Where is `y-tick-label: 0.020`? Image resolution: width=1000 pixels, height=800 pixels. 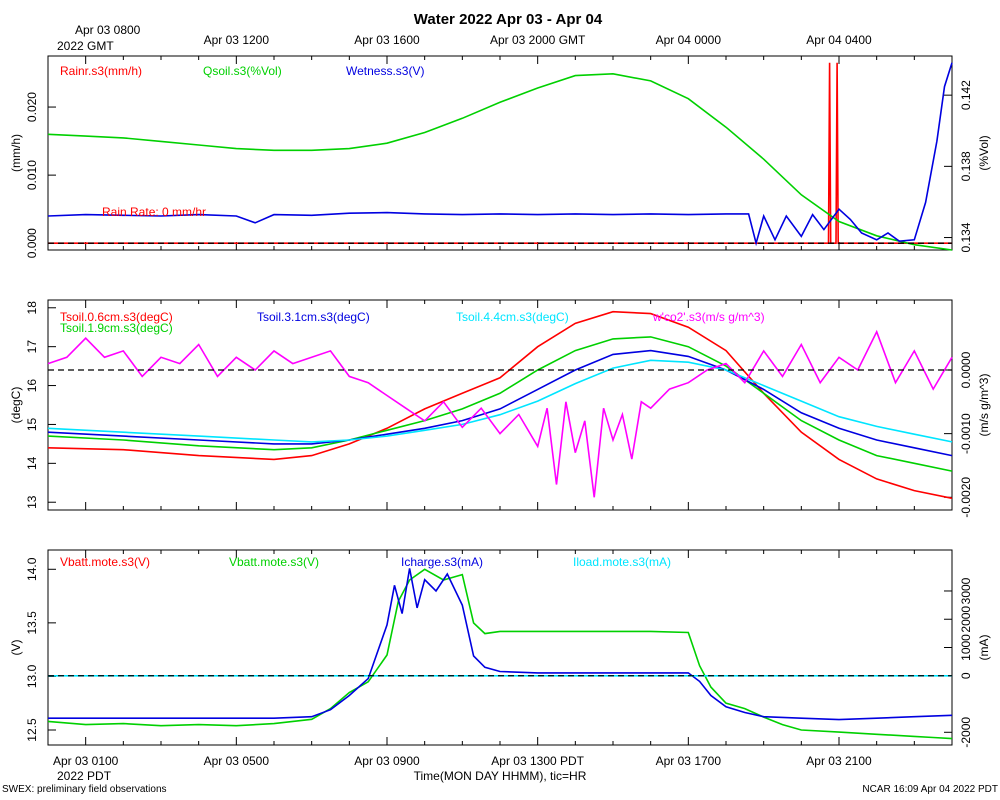
y-tick-label: 0.020 is located at coordinates (32, 107).